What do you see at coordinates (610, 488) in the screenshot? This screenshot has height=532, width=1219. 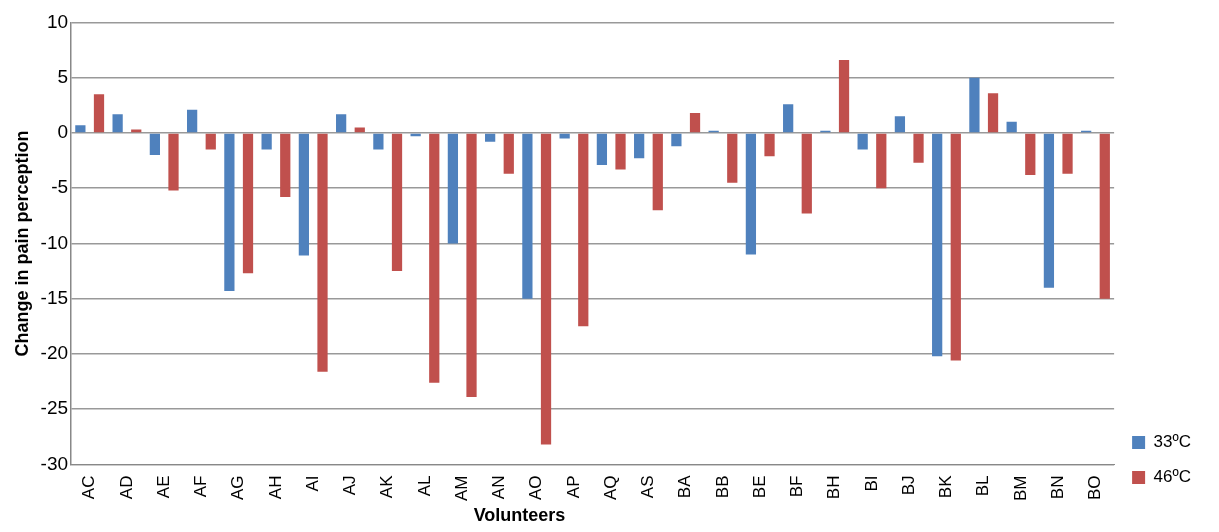 I see `x-tick-label: AQ` at bounding box center [610, 488].